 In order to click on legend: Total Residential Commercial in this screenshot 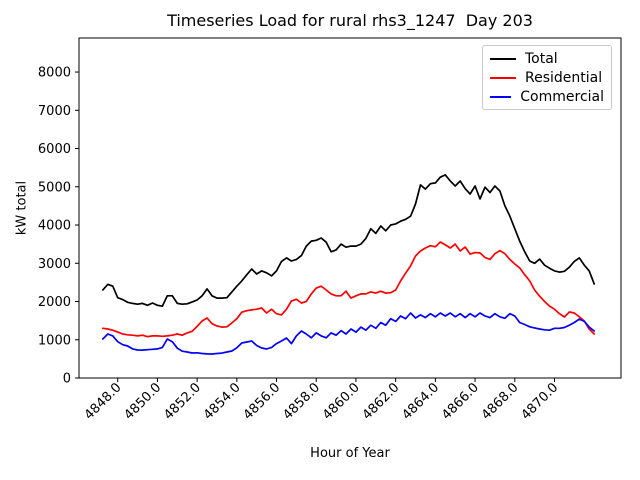, I will do `click(547, 77)`.